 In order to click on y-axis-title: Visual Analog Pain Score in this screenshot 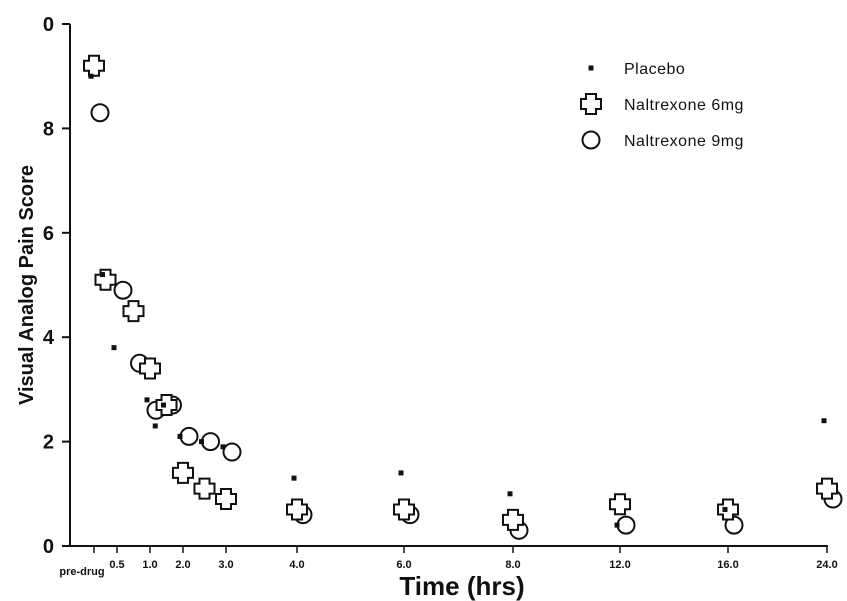, I will do `click(27, 285)`.